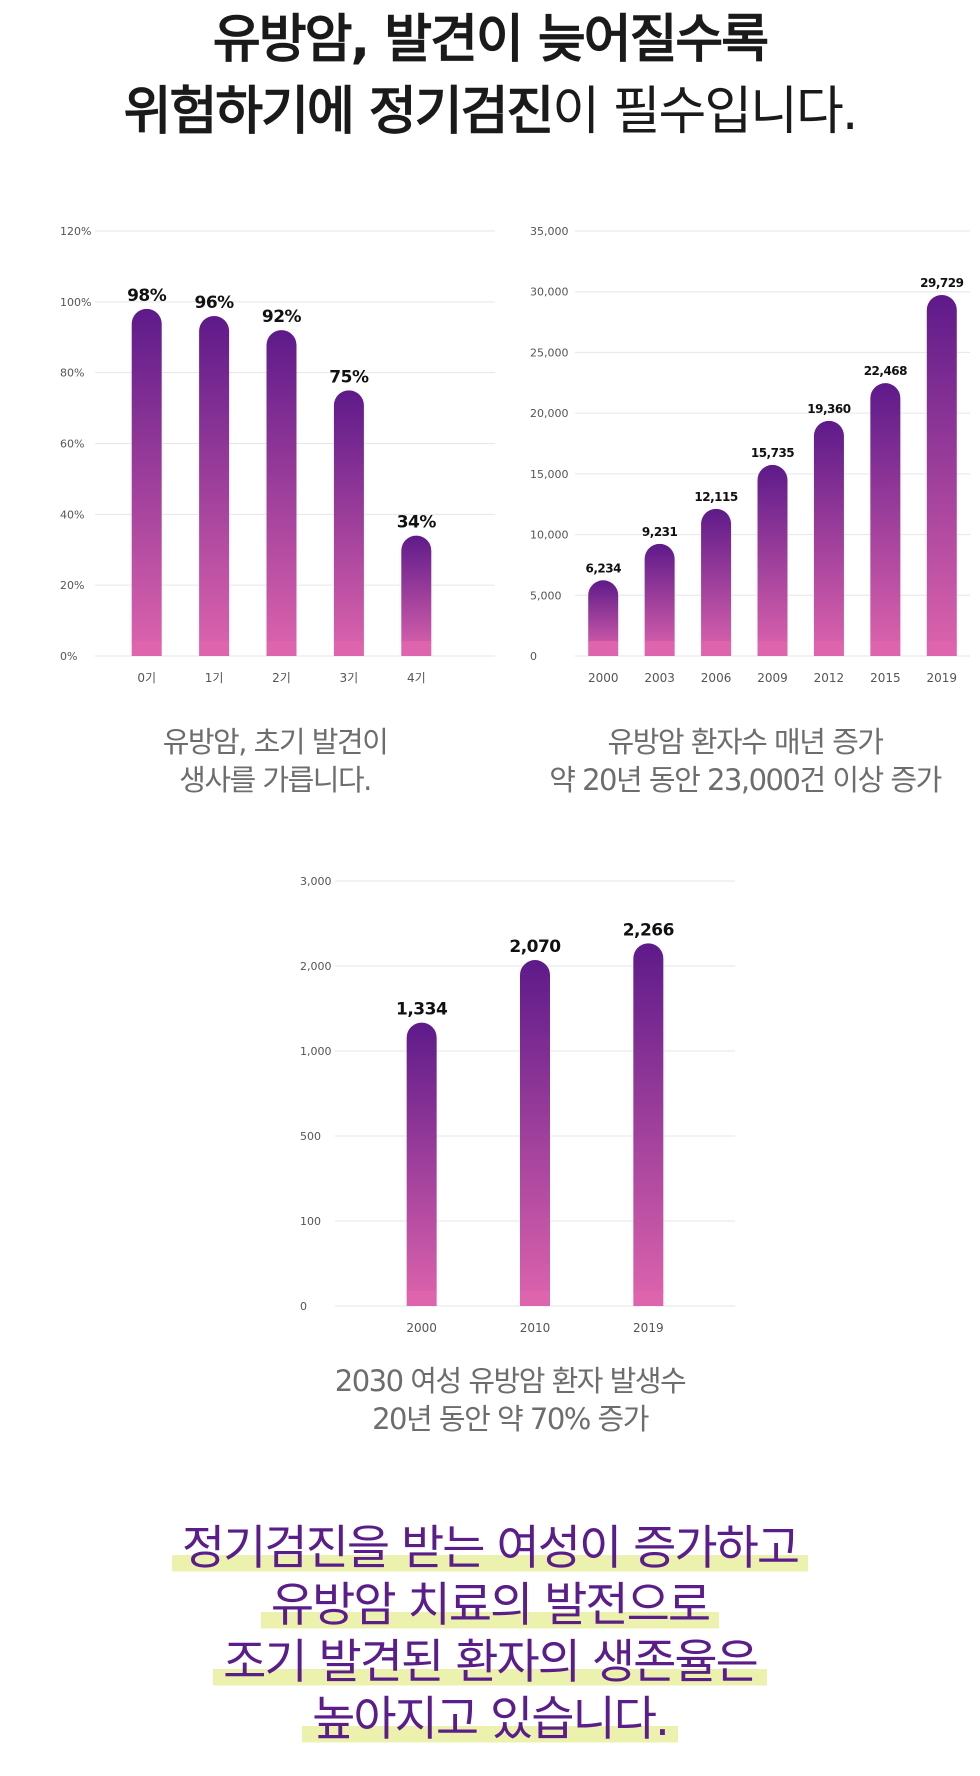 Image resolution: width=980 pixels, height=1776 pixels. I want to click on y-tick-label: 500, so click(310, 1136).